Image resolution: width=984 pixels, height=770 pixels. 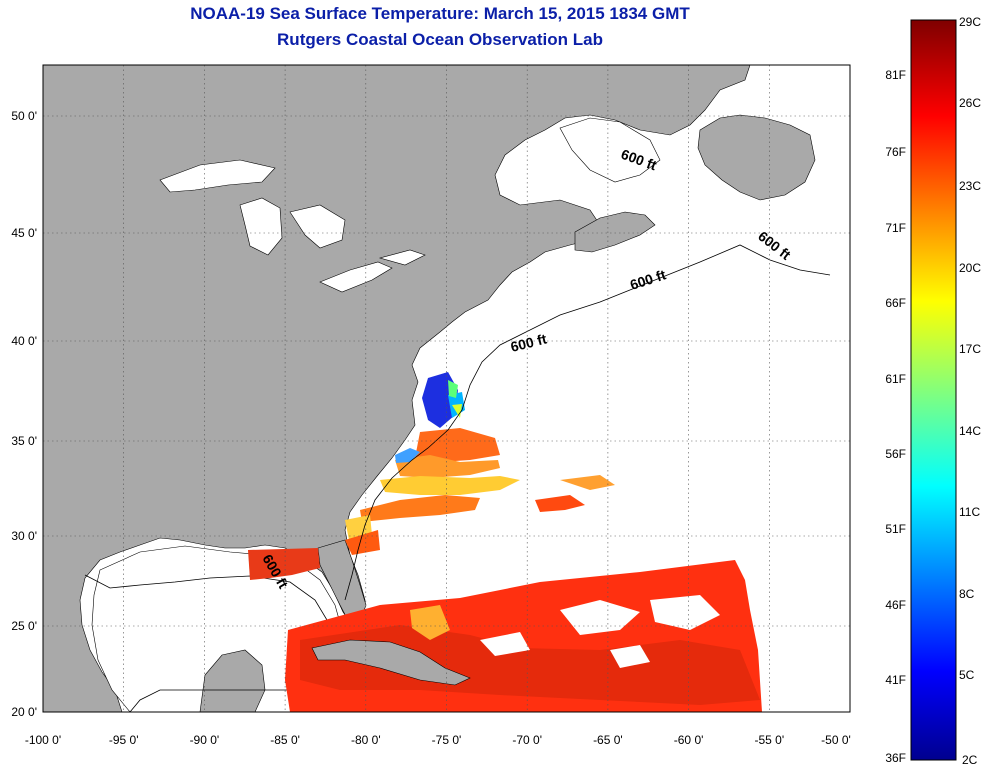 I want to click on lat-tick: 30 0', so click(x=24, y=536).